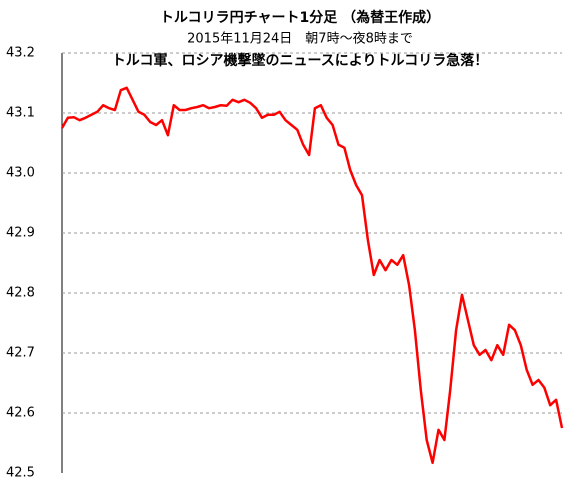 The width and height of the screenshot is (567, 493). I want to click on y-tick-label: 42.8, so click(20, 293).